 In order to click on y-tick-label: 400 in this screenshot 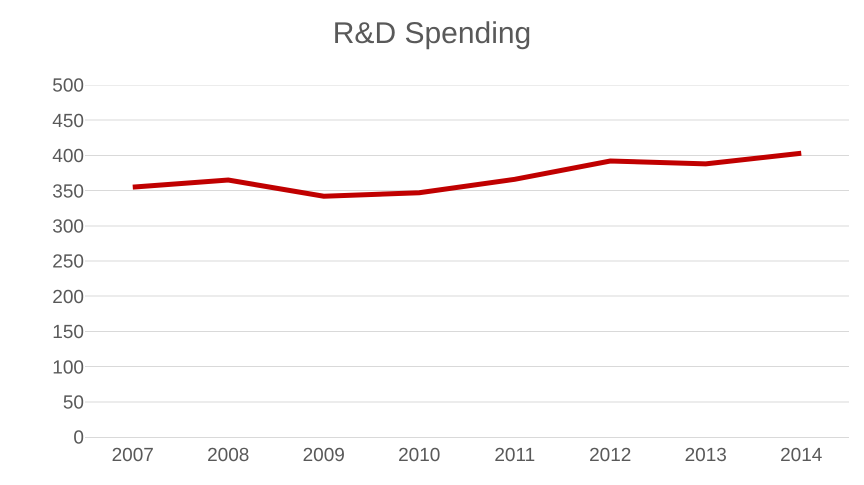, I will do `click(68, 157)`.